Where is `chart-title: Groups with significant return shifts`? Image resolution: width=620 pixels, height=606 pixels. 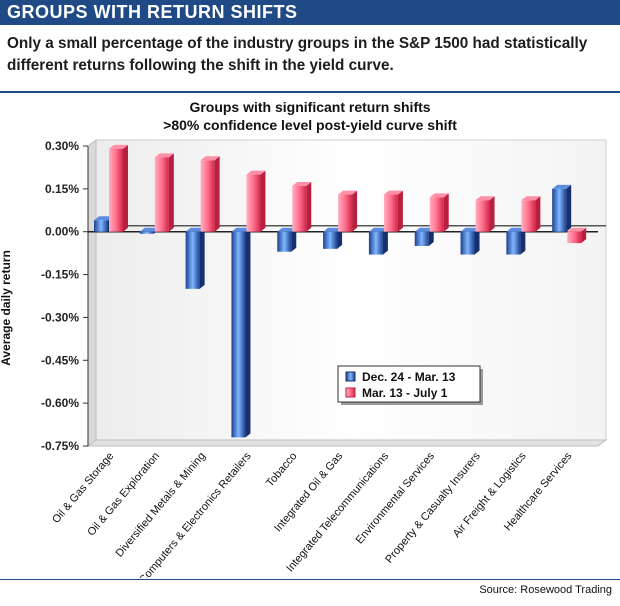
chart-title: Groups with significant return shifts is located at coordinates (310, 107).